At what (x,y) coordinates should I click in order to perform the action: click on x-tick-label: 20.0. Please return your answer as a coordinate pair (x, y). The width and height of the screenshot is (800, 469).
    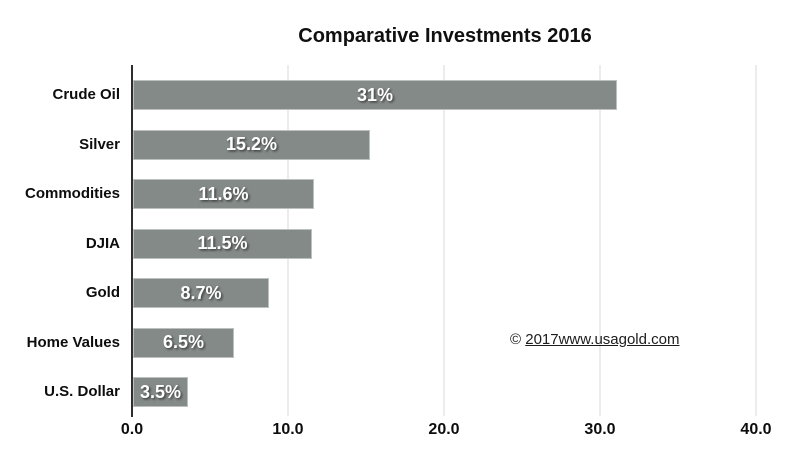
    Looking at the image, I should click on (444, 429).